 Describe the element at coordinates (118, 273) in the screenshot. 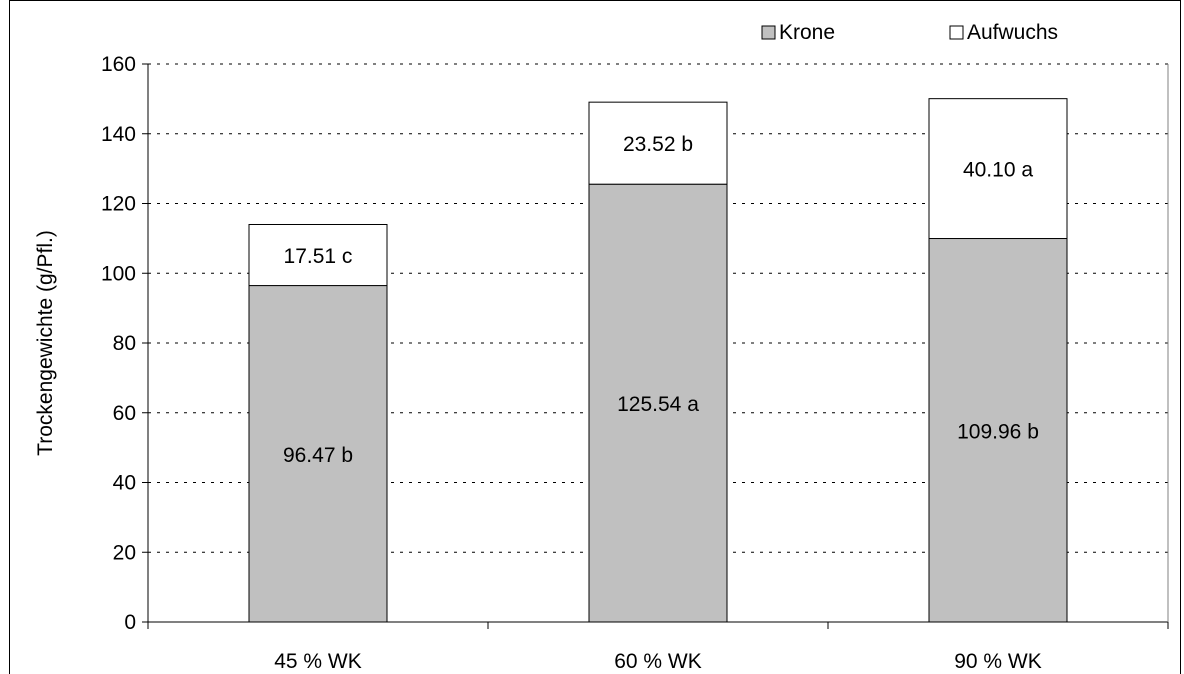

I see `y-tick-label: 100` at that location.